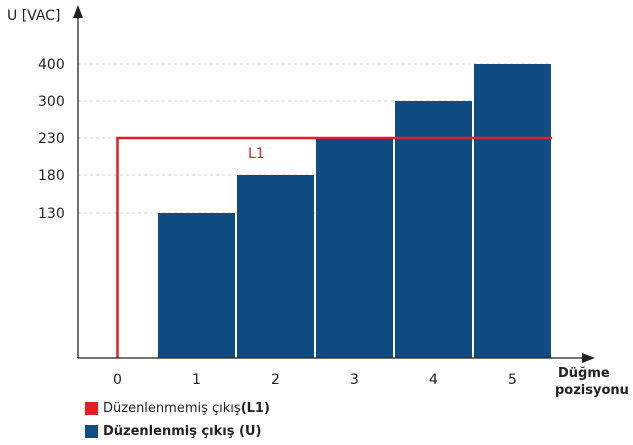 The image size is (633, 445). I want to click on legend-label-u: Düzenlenmiş çıkış (U), so click(182, 431).